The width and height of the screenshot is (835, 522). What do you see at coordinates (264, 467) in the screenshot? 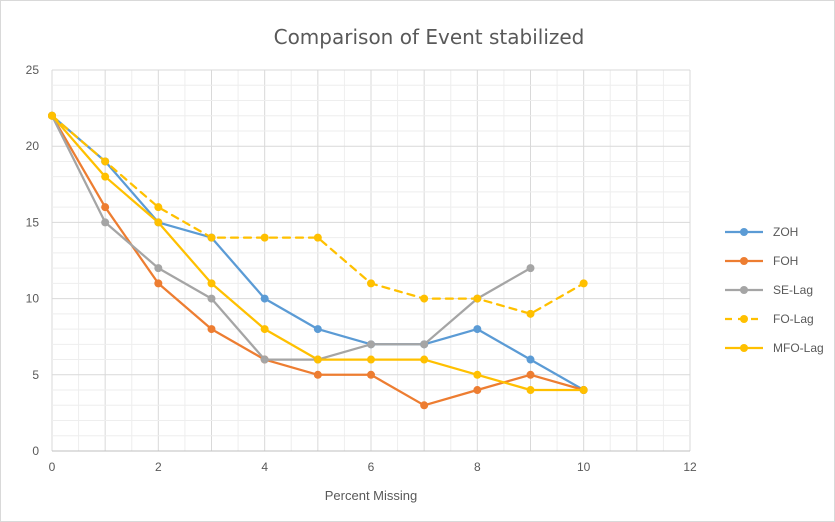
I see `x-tick-label: 4` at bounding box center [264, 467].